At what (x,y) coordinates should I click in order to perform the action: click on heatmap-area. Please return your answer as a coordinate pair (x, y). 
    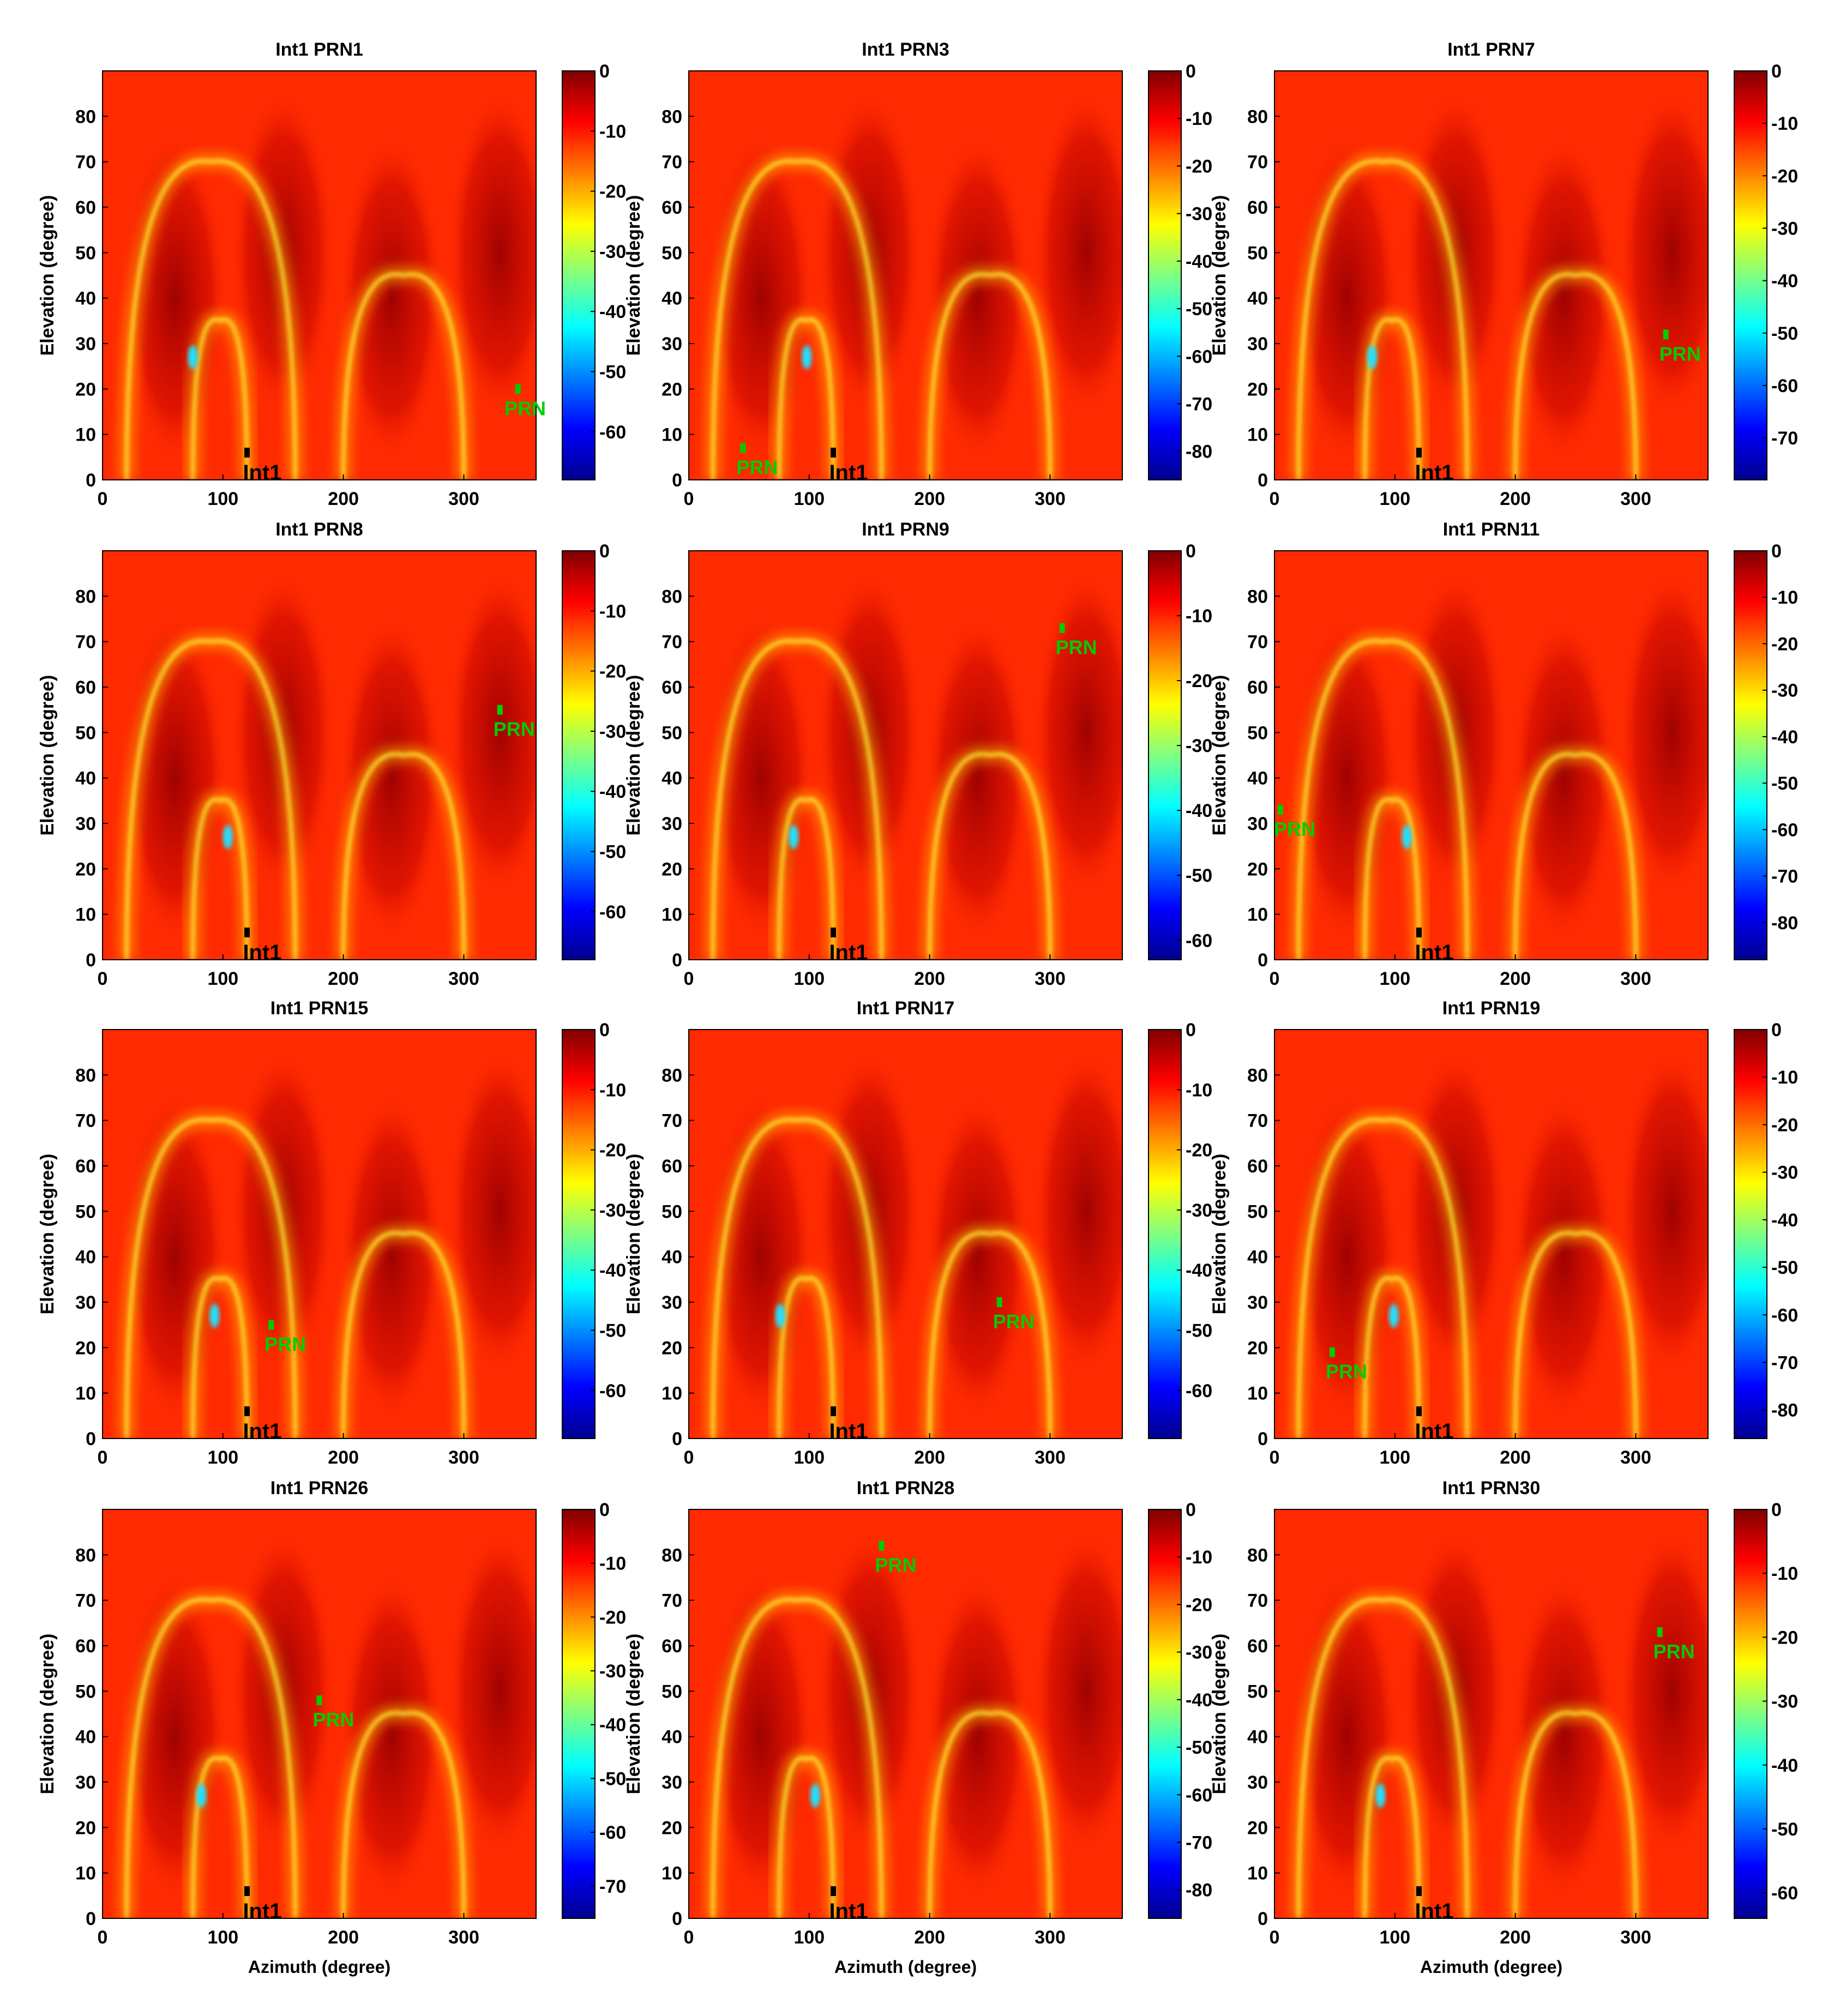
    Looking at the image, I should click on (1491, 1234).